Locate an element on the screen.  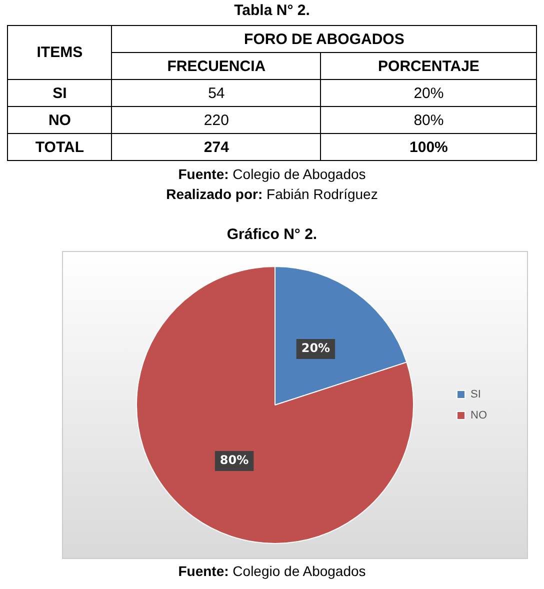
text: 274 is located at coordinates (216, 147).